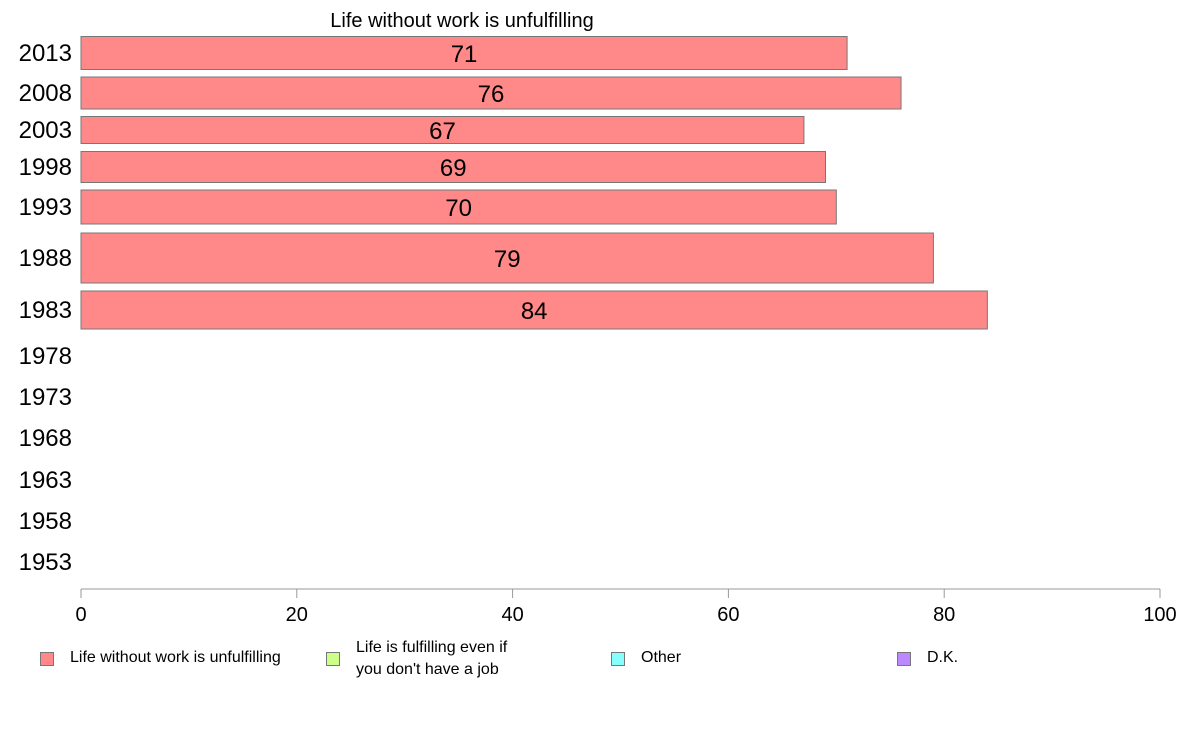  Describe the element at coordinates (1159, 615) in the screenshot. I see `x-tick-label-100: 100` at that location.